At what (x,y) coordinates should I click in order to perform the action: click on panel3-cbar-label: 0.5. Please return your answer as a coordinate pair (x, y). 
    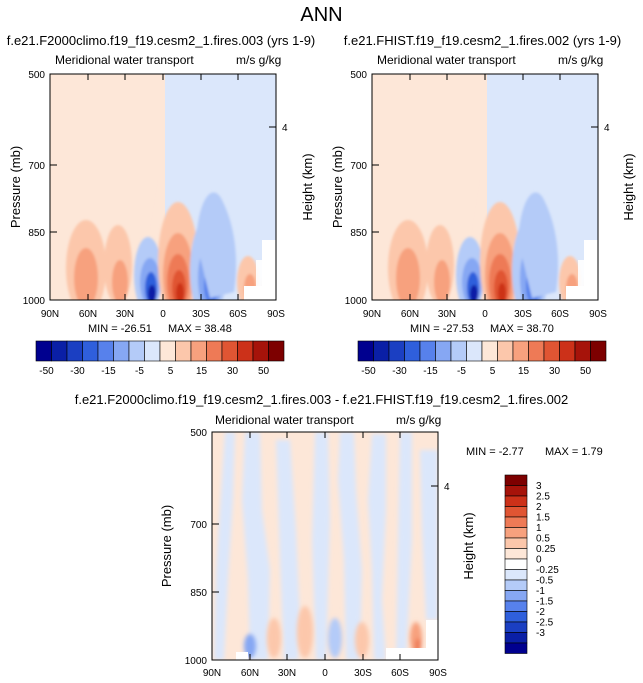
    Looking at the image, I should click on (543, 539).